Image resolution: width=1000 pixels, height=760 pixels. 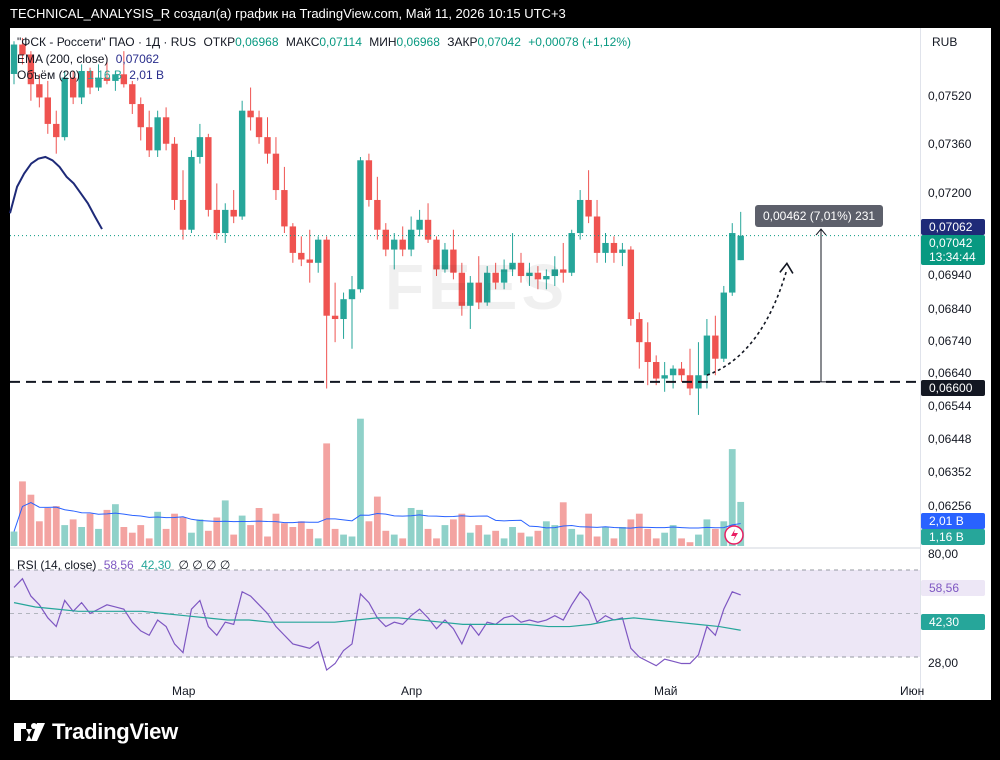 I want to click on rsi-value: 58,56, so click(x=118, y=565).